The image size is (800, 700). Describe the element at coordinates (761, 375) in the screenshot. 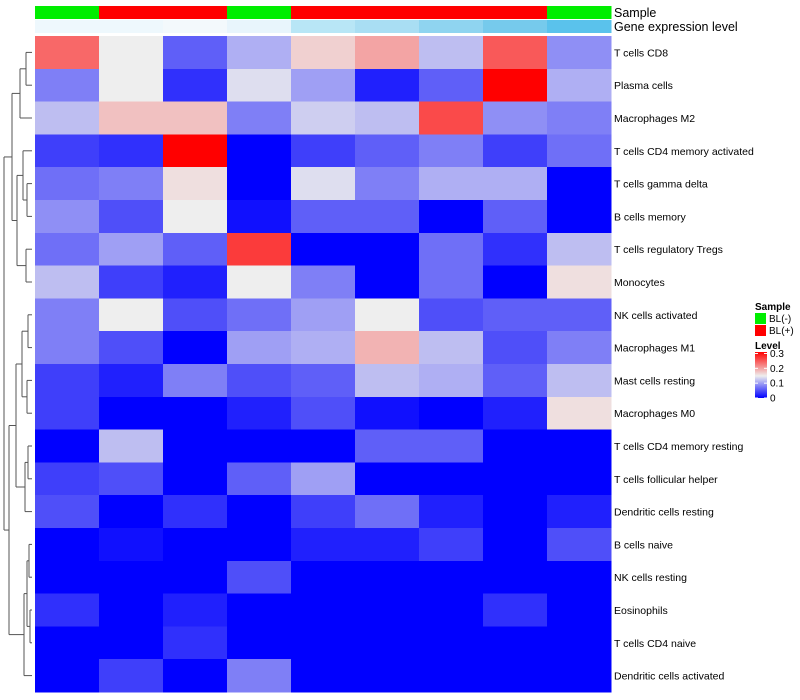

I see `legend-color-bar` at that location.